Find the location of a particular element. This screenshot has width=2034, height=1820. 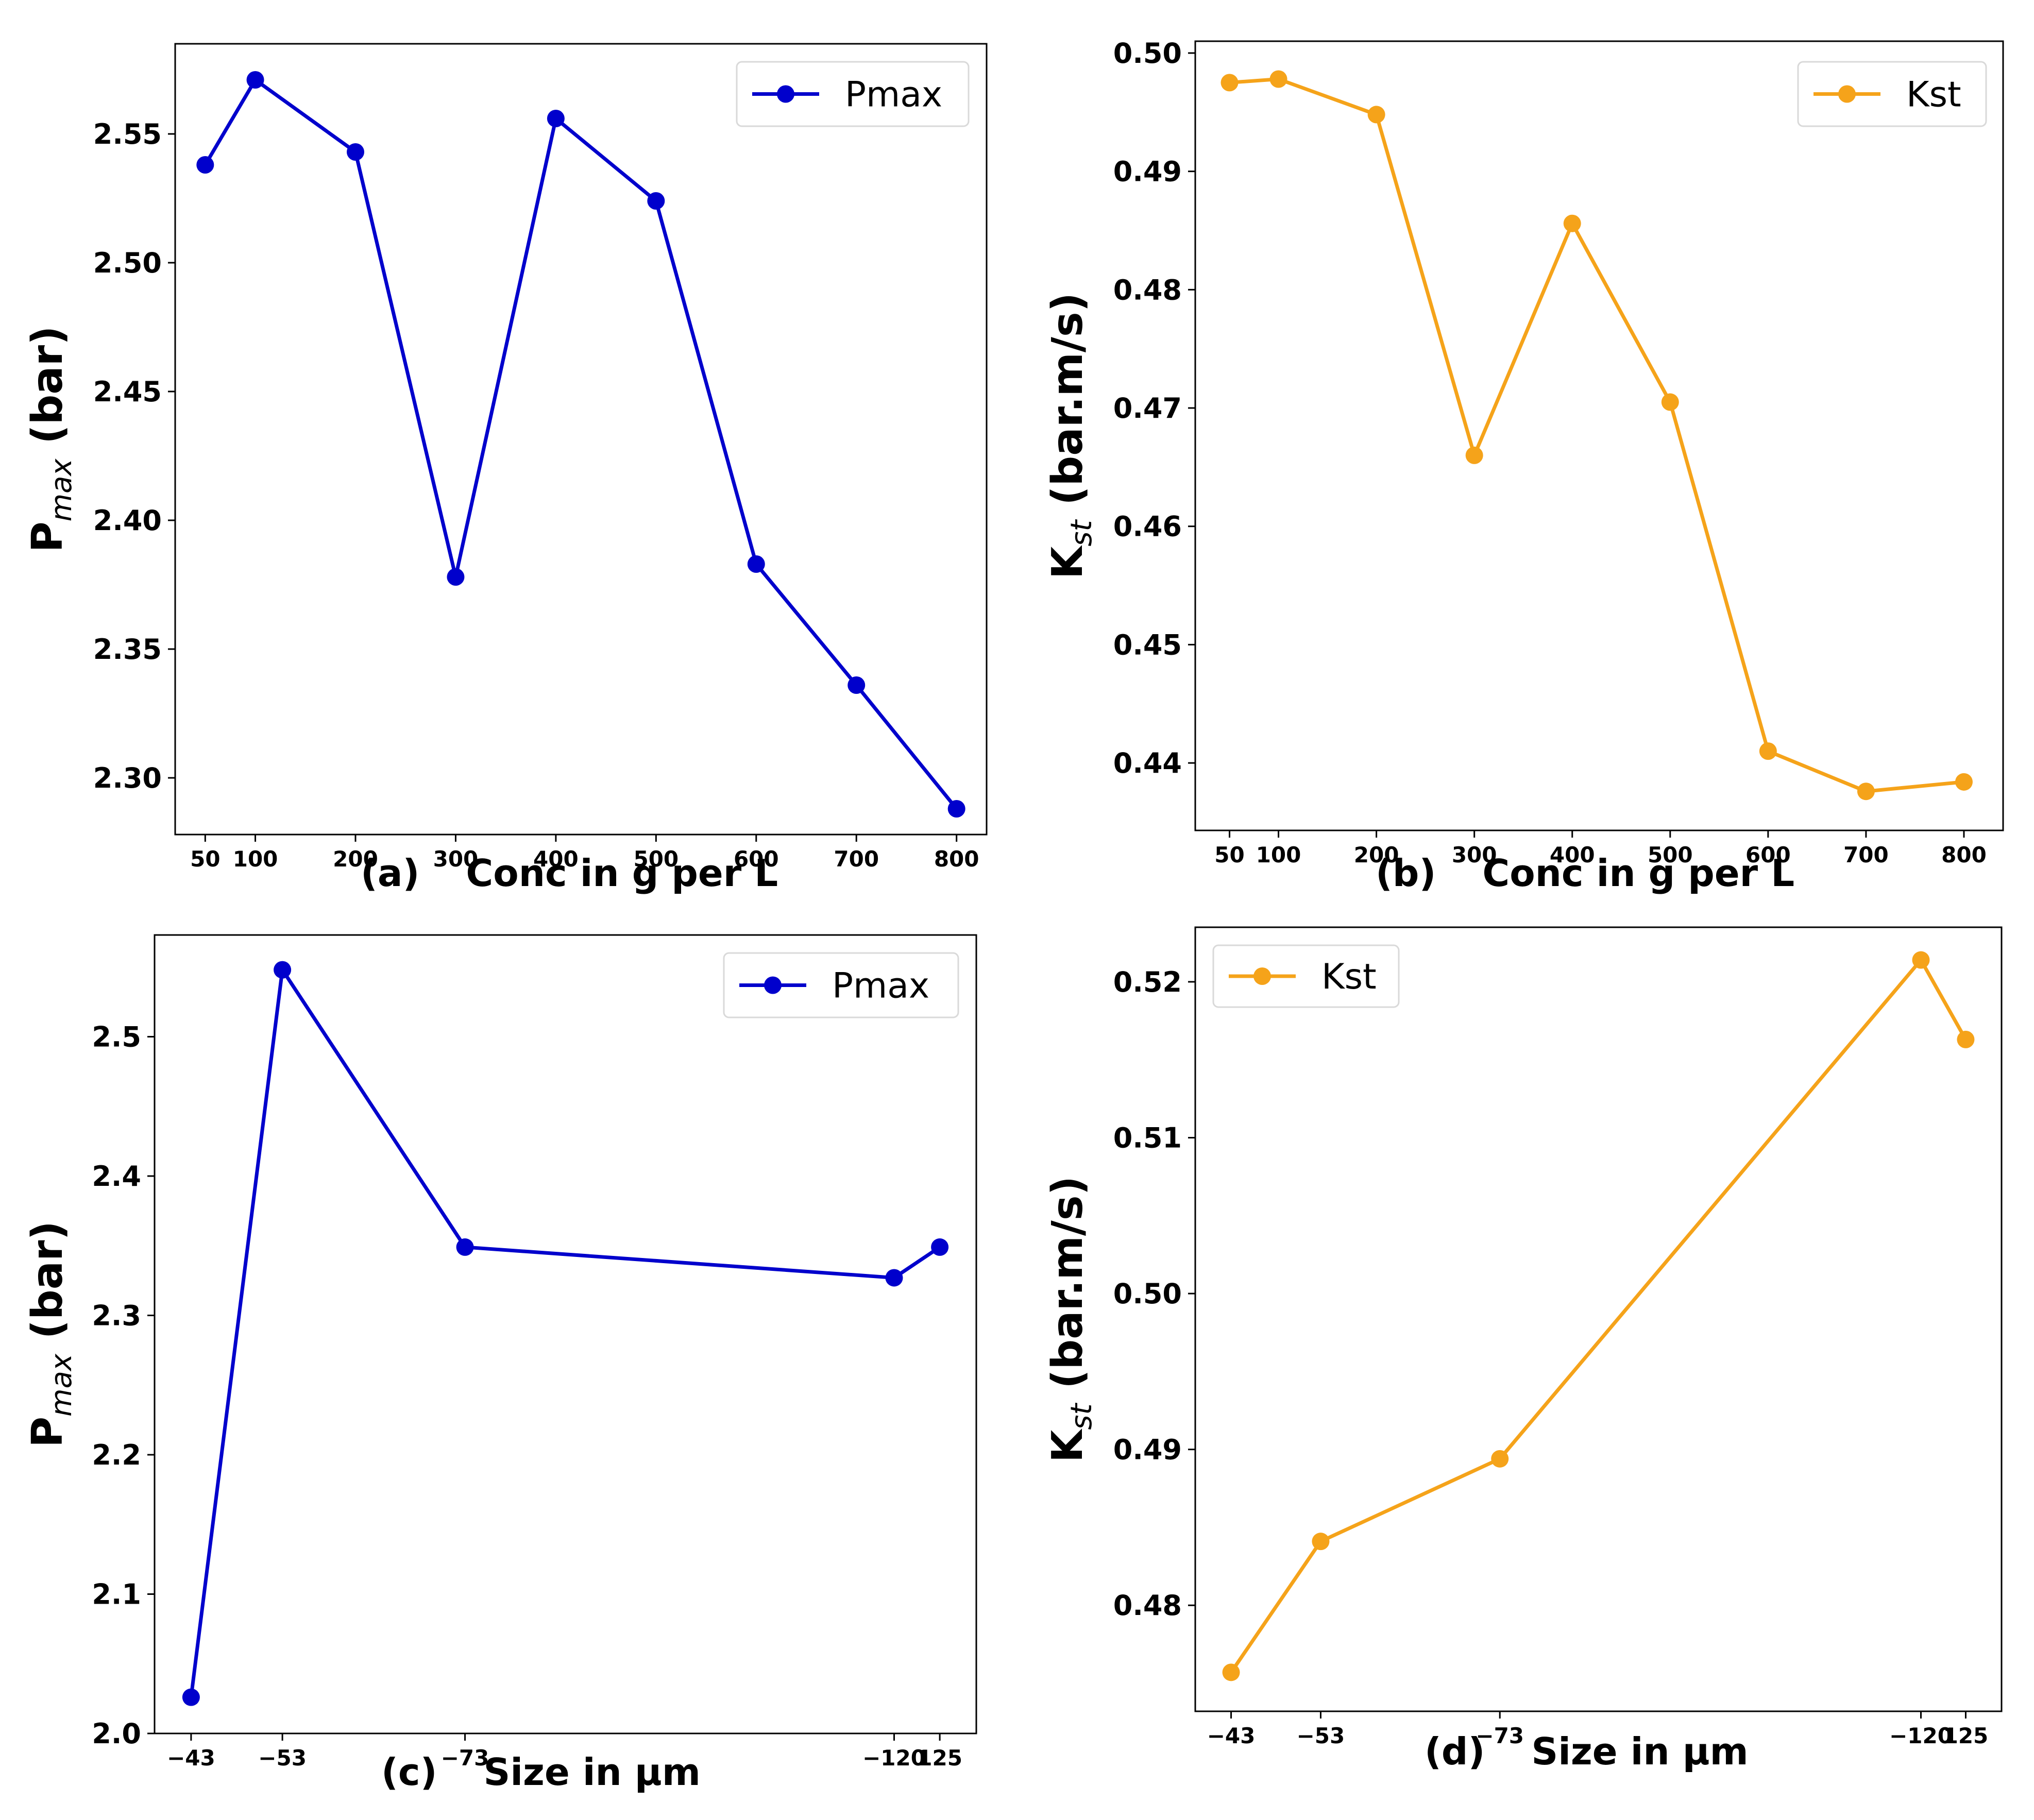

x-tick: 300 is located at coordinates (455, 854).